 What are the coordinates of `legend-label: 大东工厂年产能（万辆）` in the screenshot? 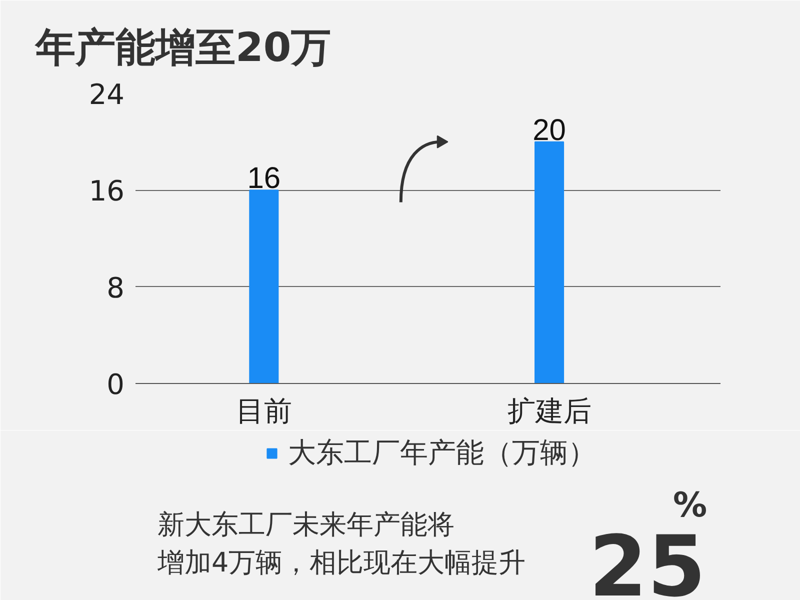 It's located at (442, 453).